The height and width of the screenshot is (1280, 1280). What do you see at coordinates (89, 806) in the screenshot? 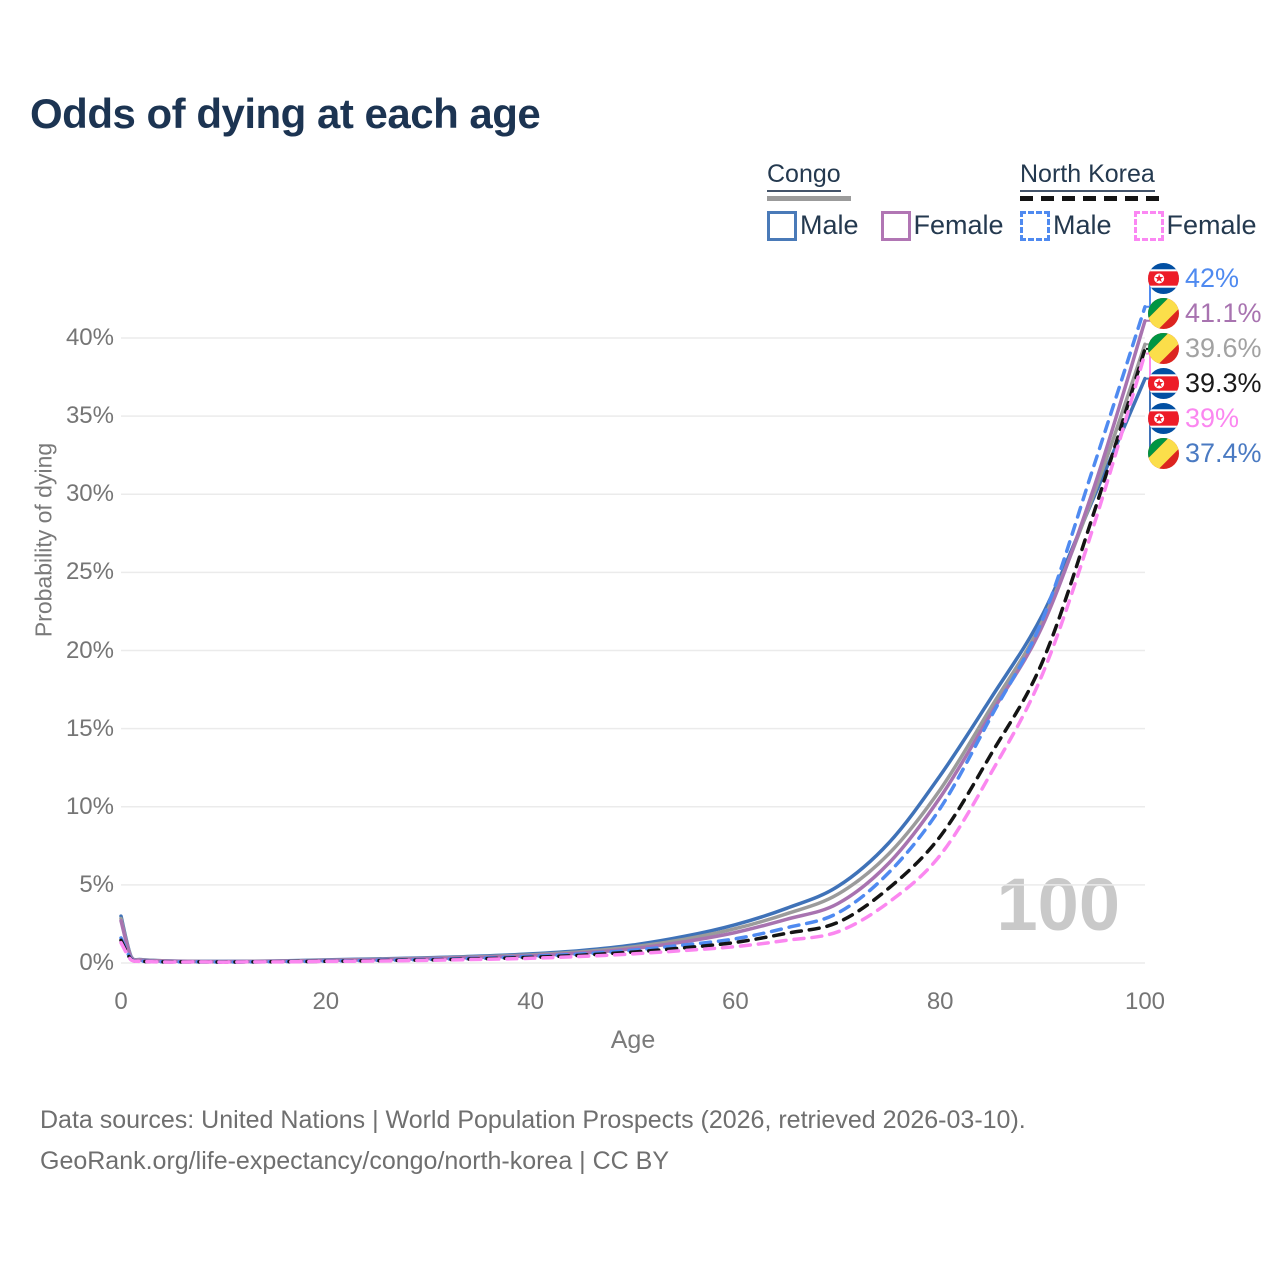
I see `y-tick-label: 10%` at bounding box center [89, 806].